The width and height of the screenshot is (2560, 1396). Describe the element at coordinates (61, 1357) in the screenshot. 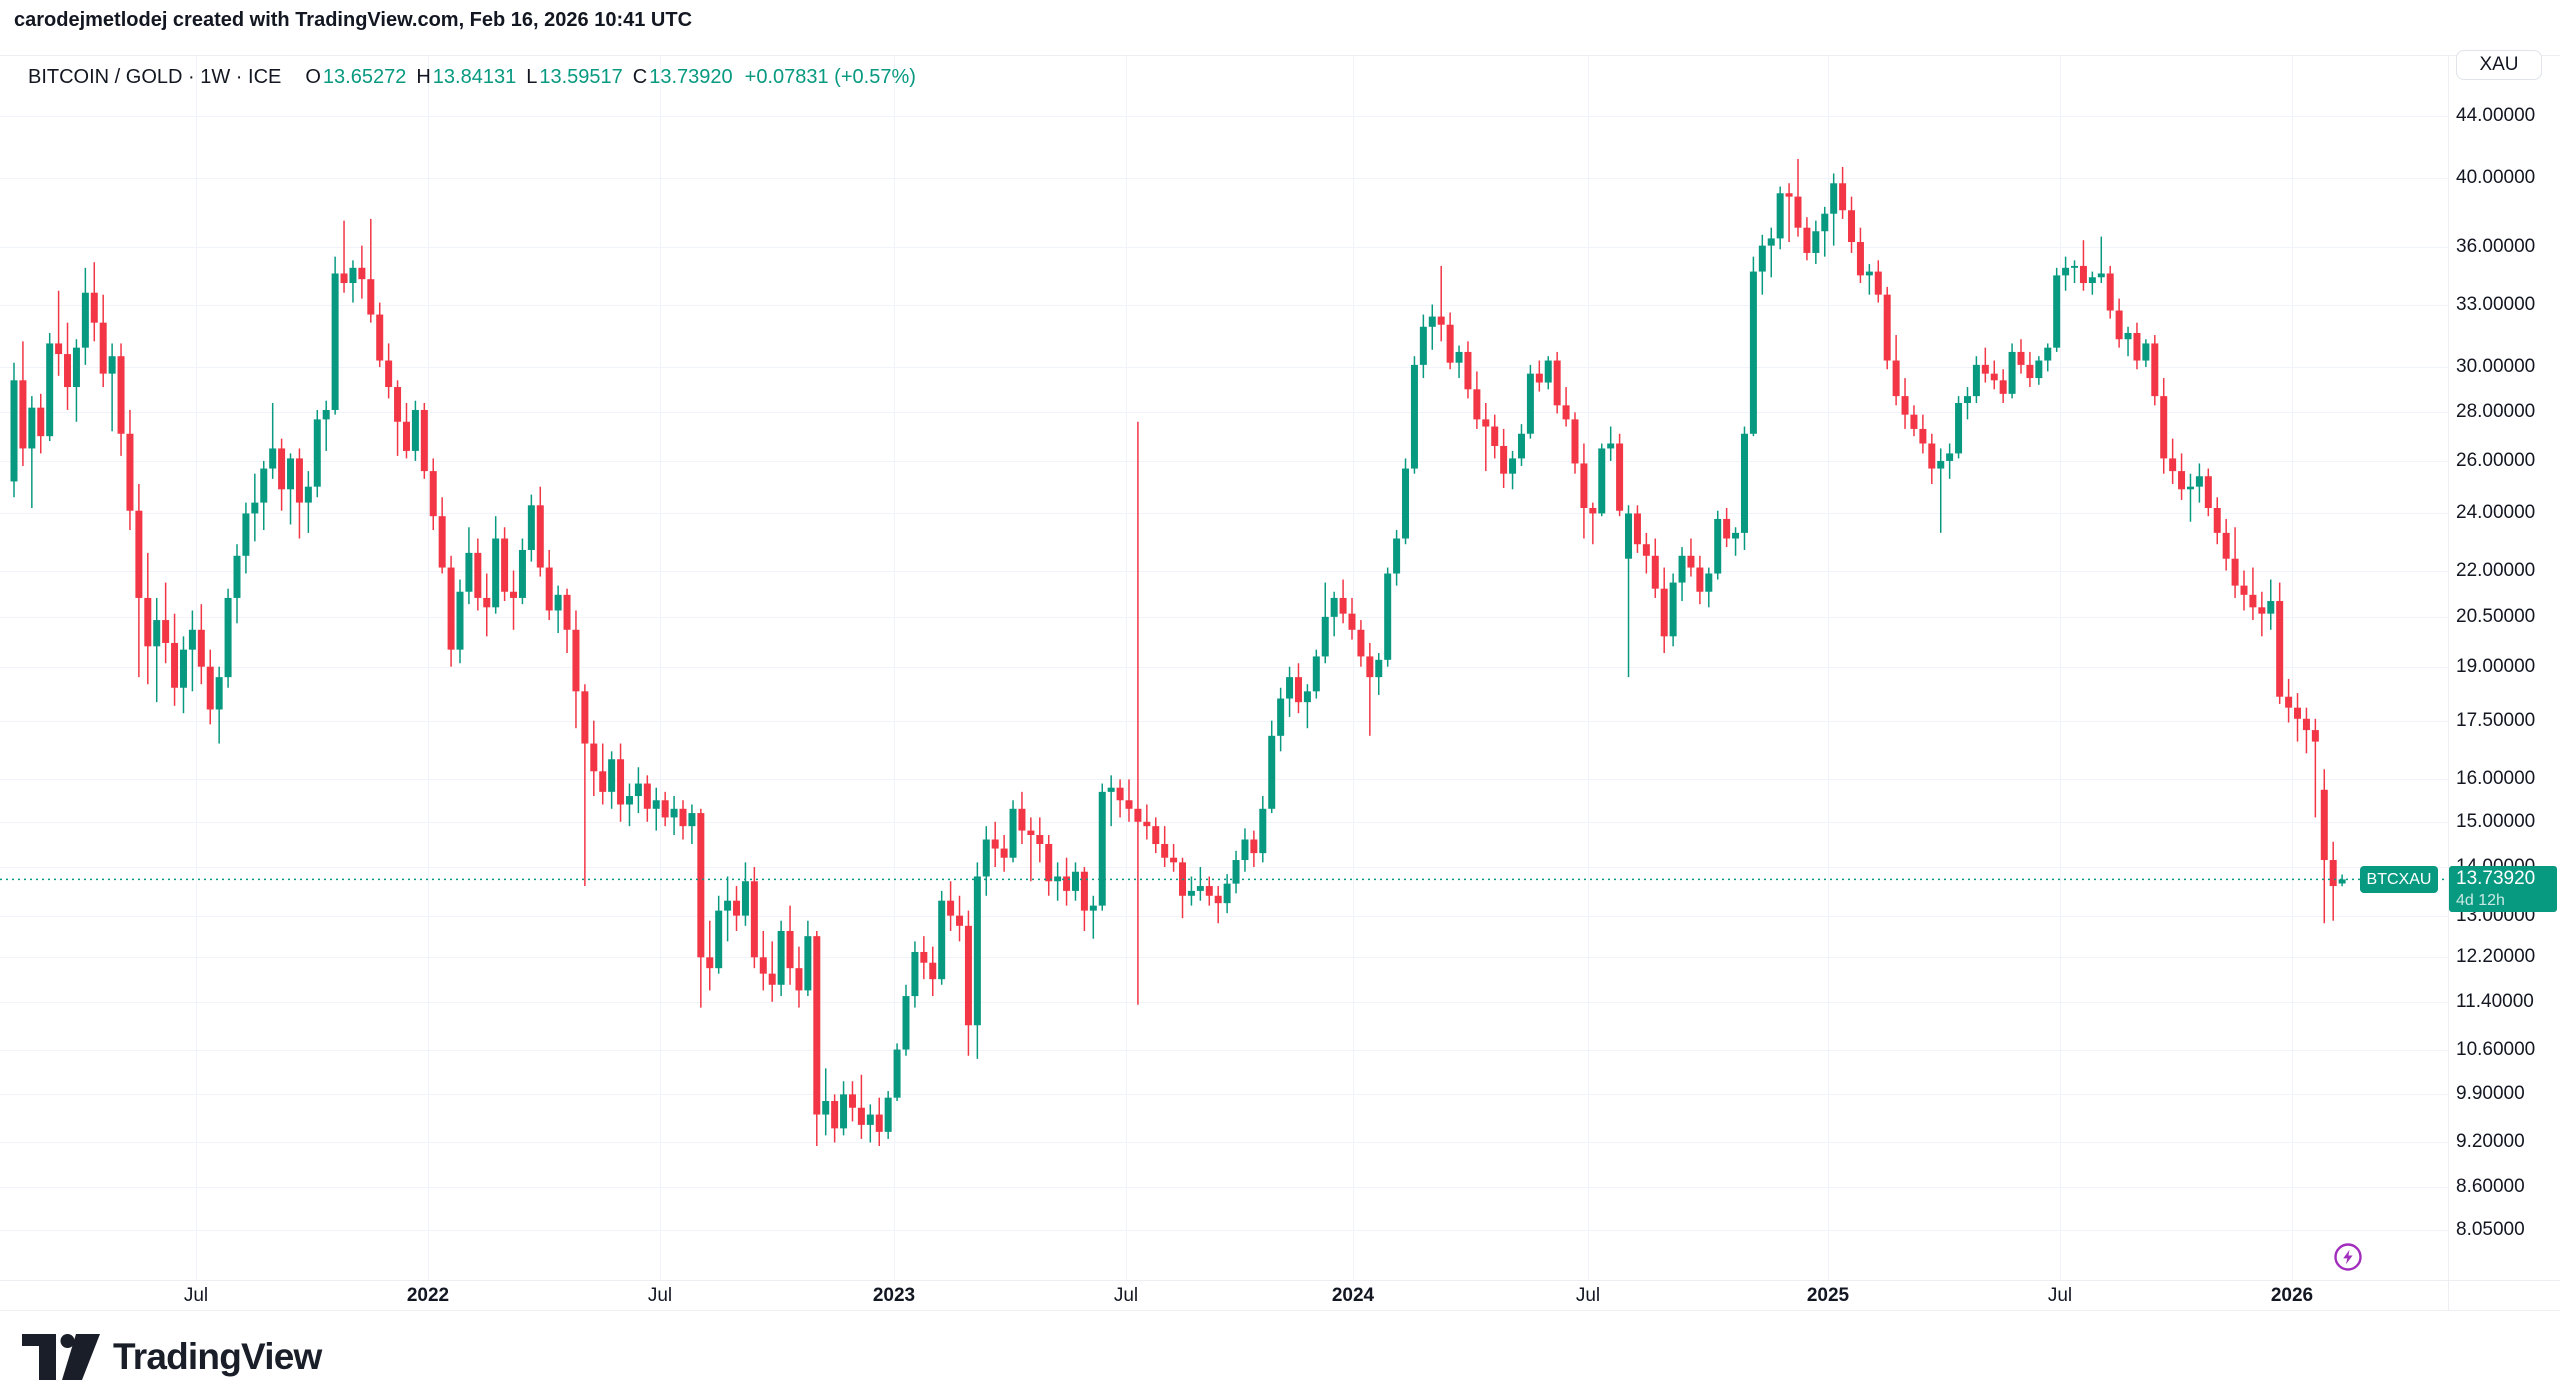

I see `tradingview-logo-icon` at that location.